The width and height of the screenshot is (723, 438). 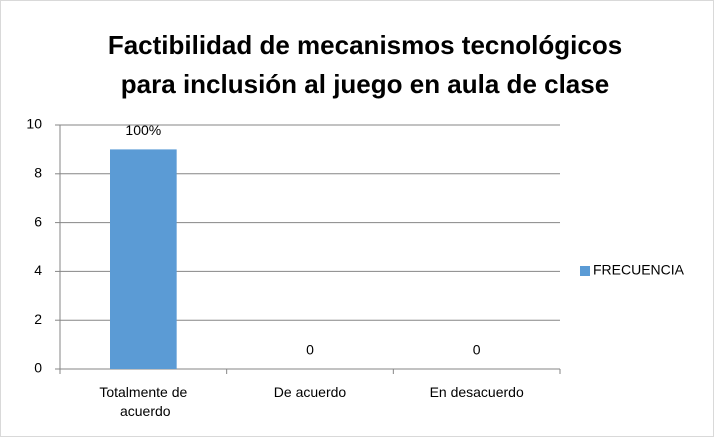 I want to click on legend-swatch, so click(x=585, y=271).